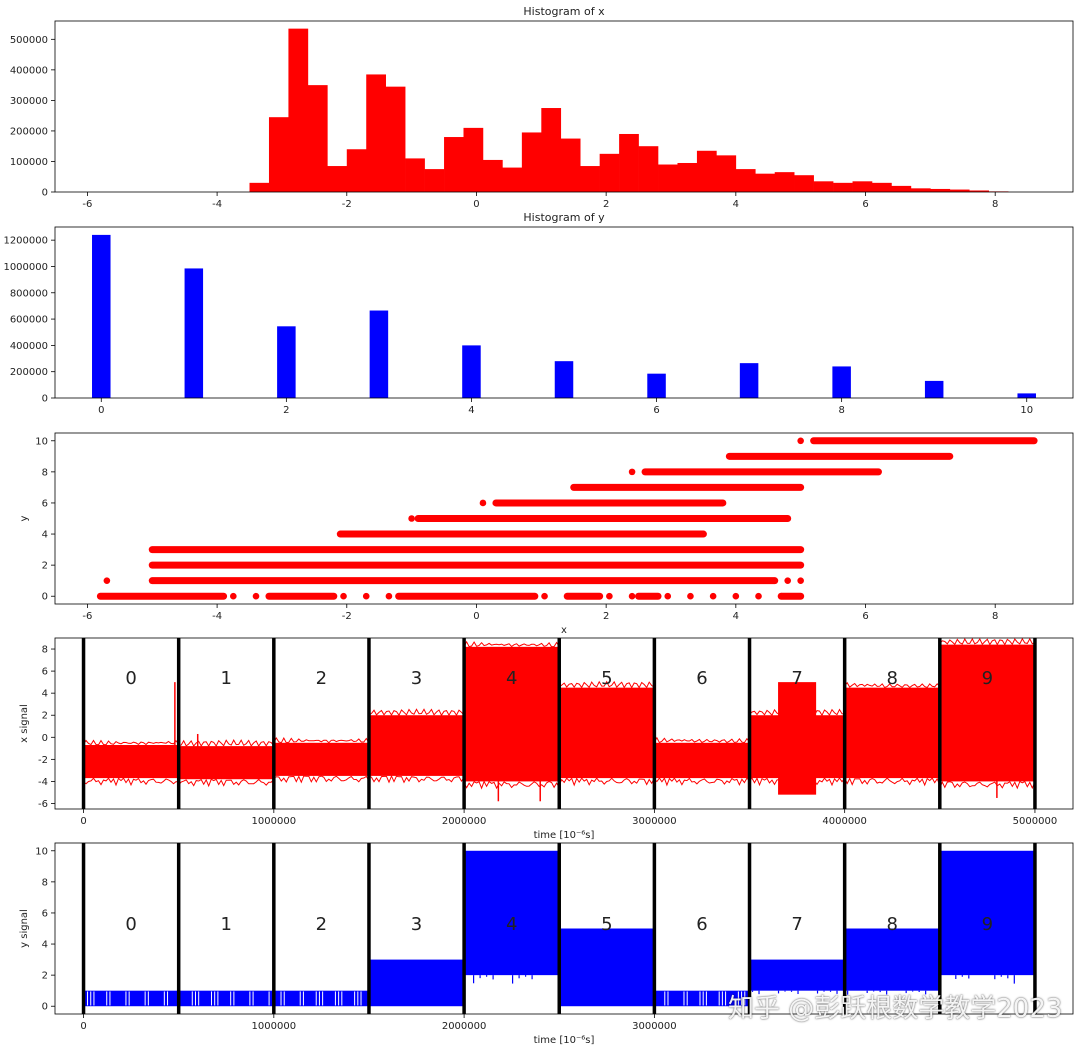 Image resolution: width=1080 pixels, height=1055 pixels. What do you see at coordinates (43, 804) in the screenshot?
I see `y-tick-label: -6` at bounding box center [43, 804].